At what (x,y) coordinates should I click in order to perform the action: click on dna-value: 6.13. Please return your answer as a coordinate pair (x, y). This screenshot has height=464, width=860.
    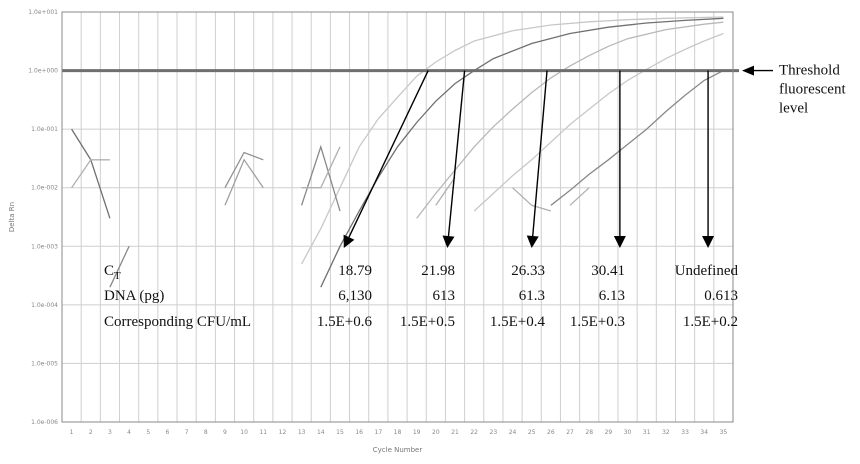
    Looking at the image, I should click on (612, 296).